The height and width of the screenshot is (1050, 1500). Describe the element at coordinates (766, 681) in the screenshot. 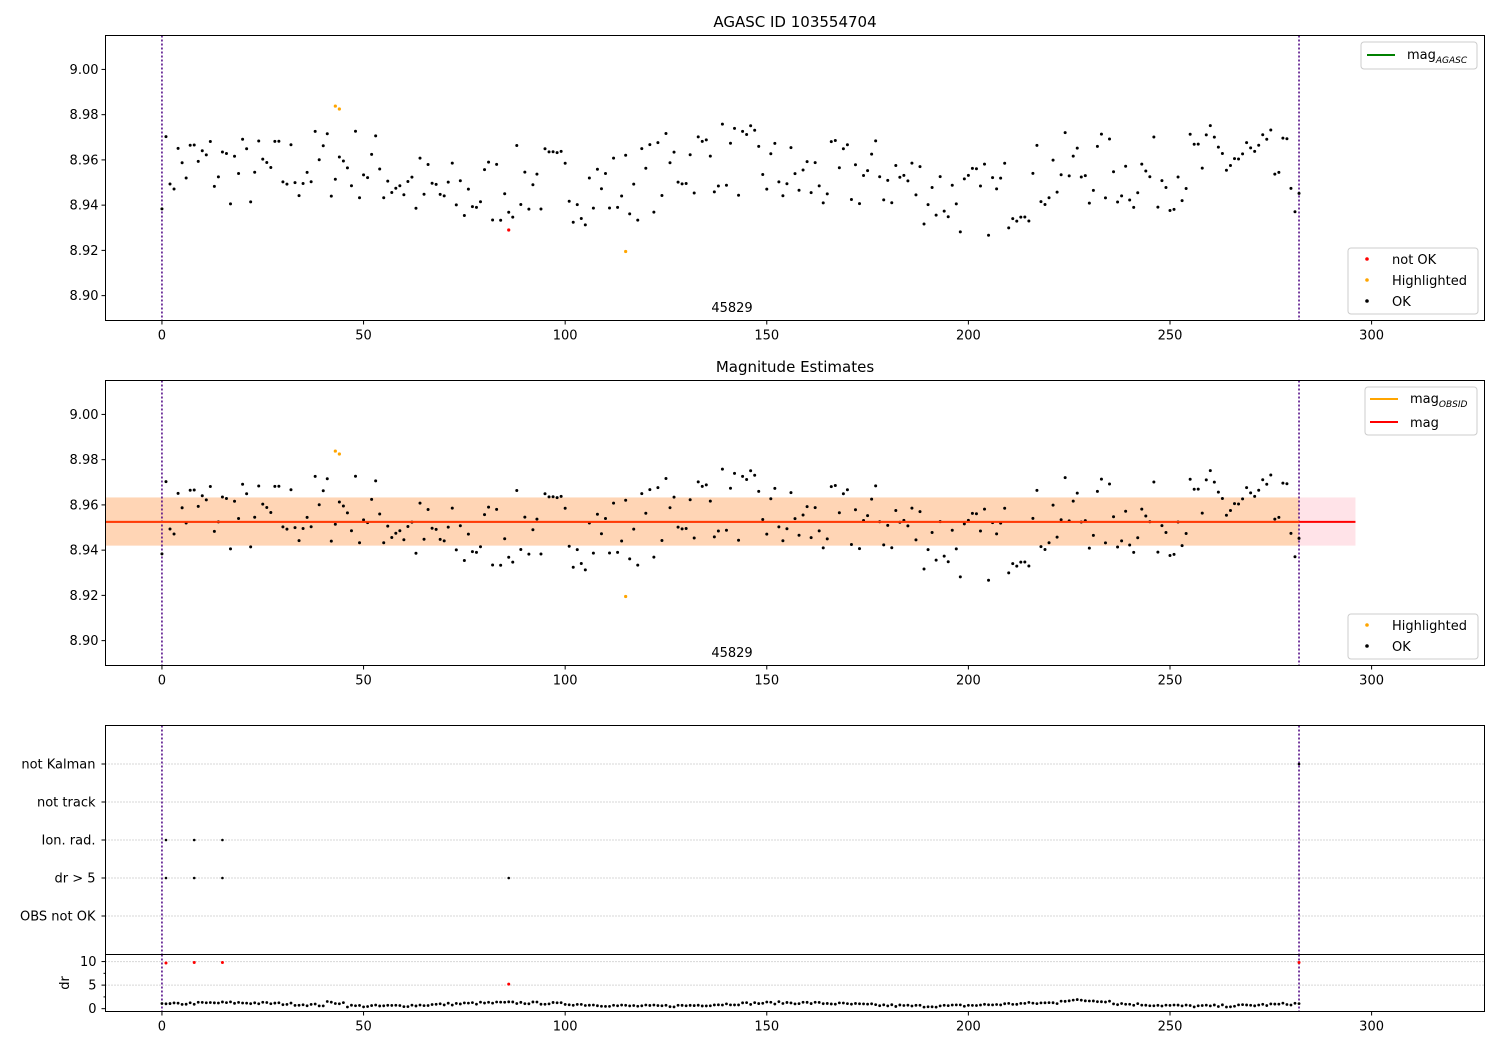

I see `x-tick-label: 150` at that location.